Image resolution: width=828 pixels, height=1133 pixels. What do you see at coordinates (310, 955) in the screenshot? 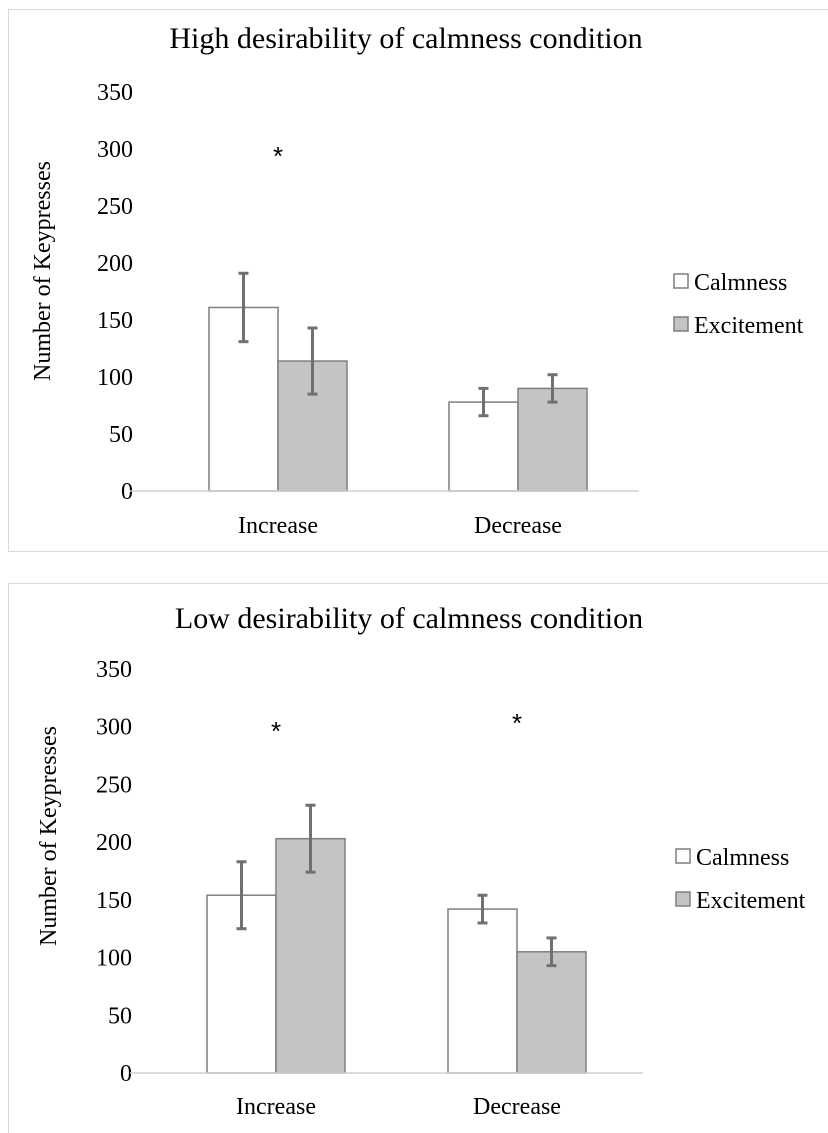
I see `bar-excitement-increase` at bounding box center [310, 955].